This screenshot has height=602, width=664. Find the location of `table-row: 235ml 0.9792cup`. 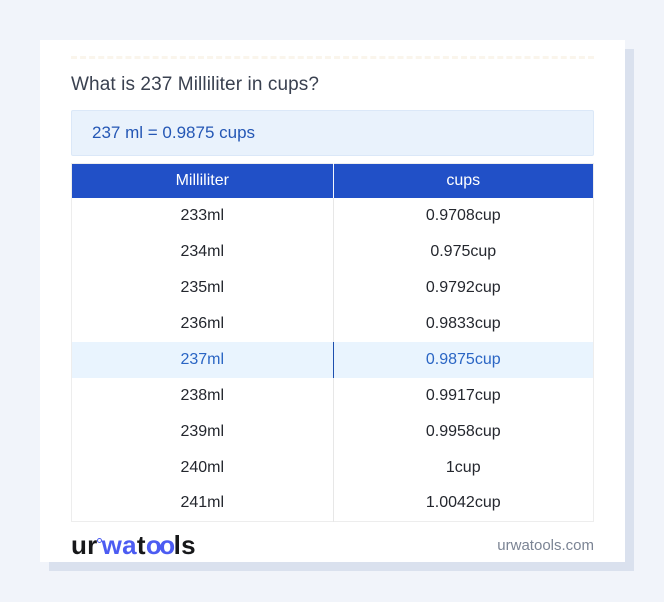

table-row: 235ml 0.9792cup is located at coordinates (332, 287).